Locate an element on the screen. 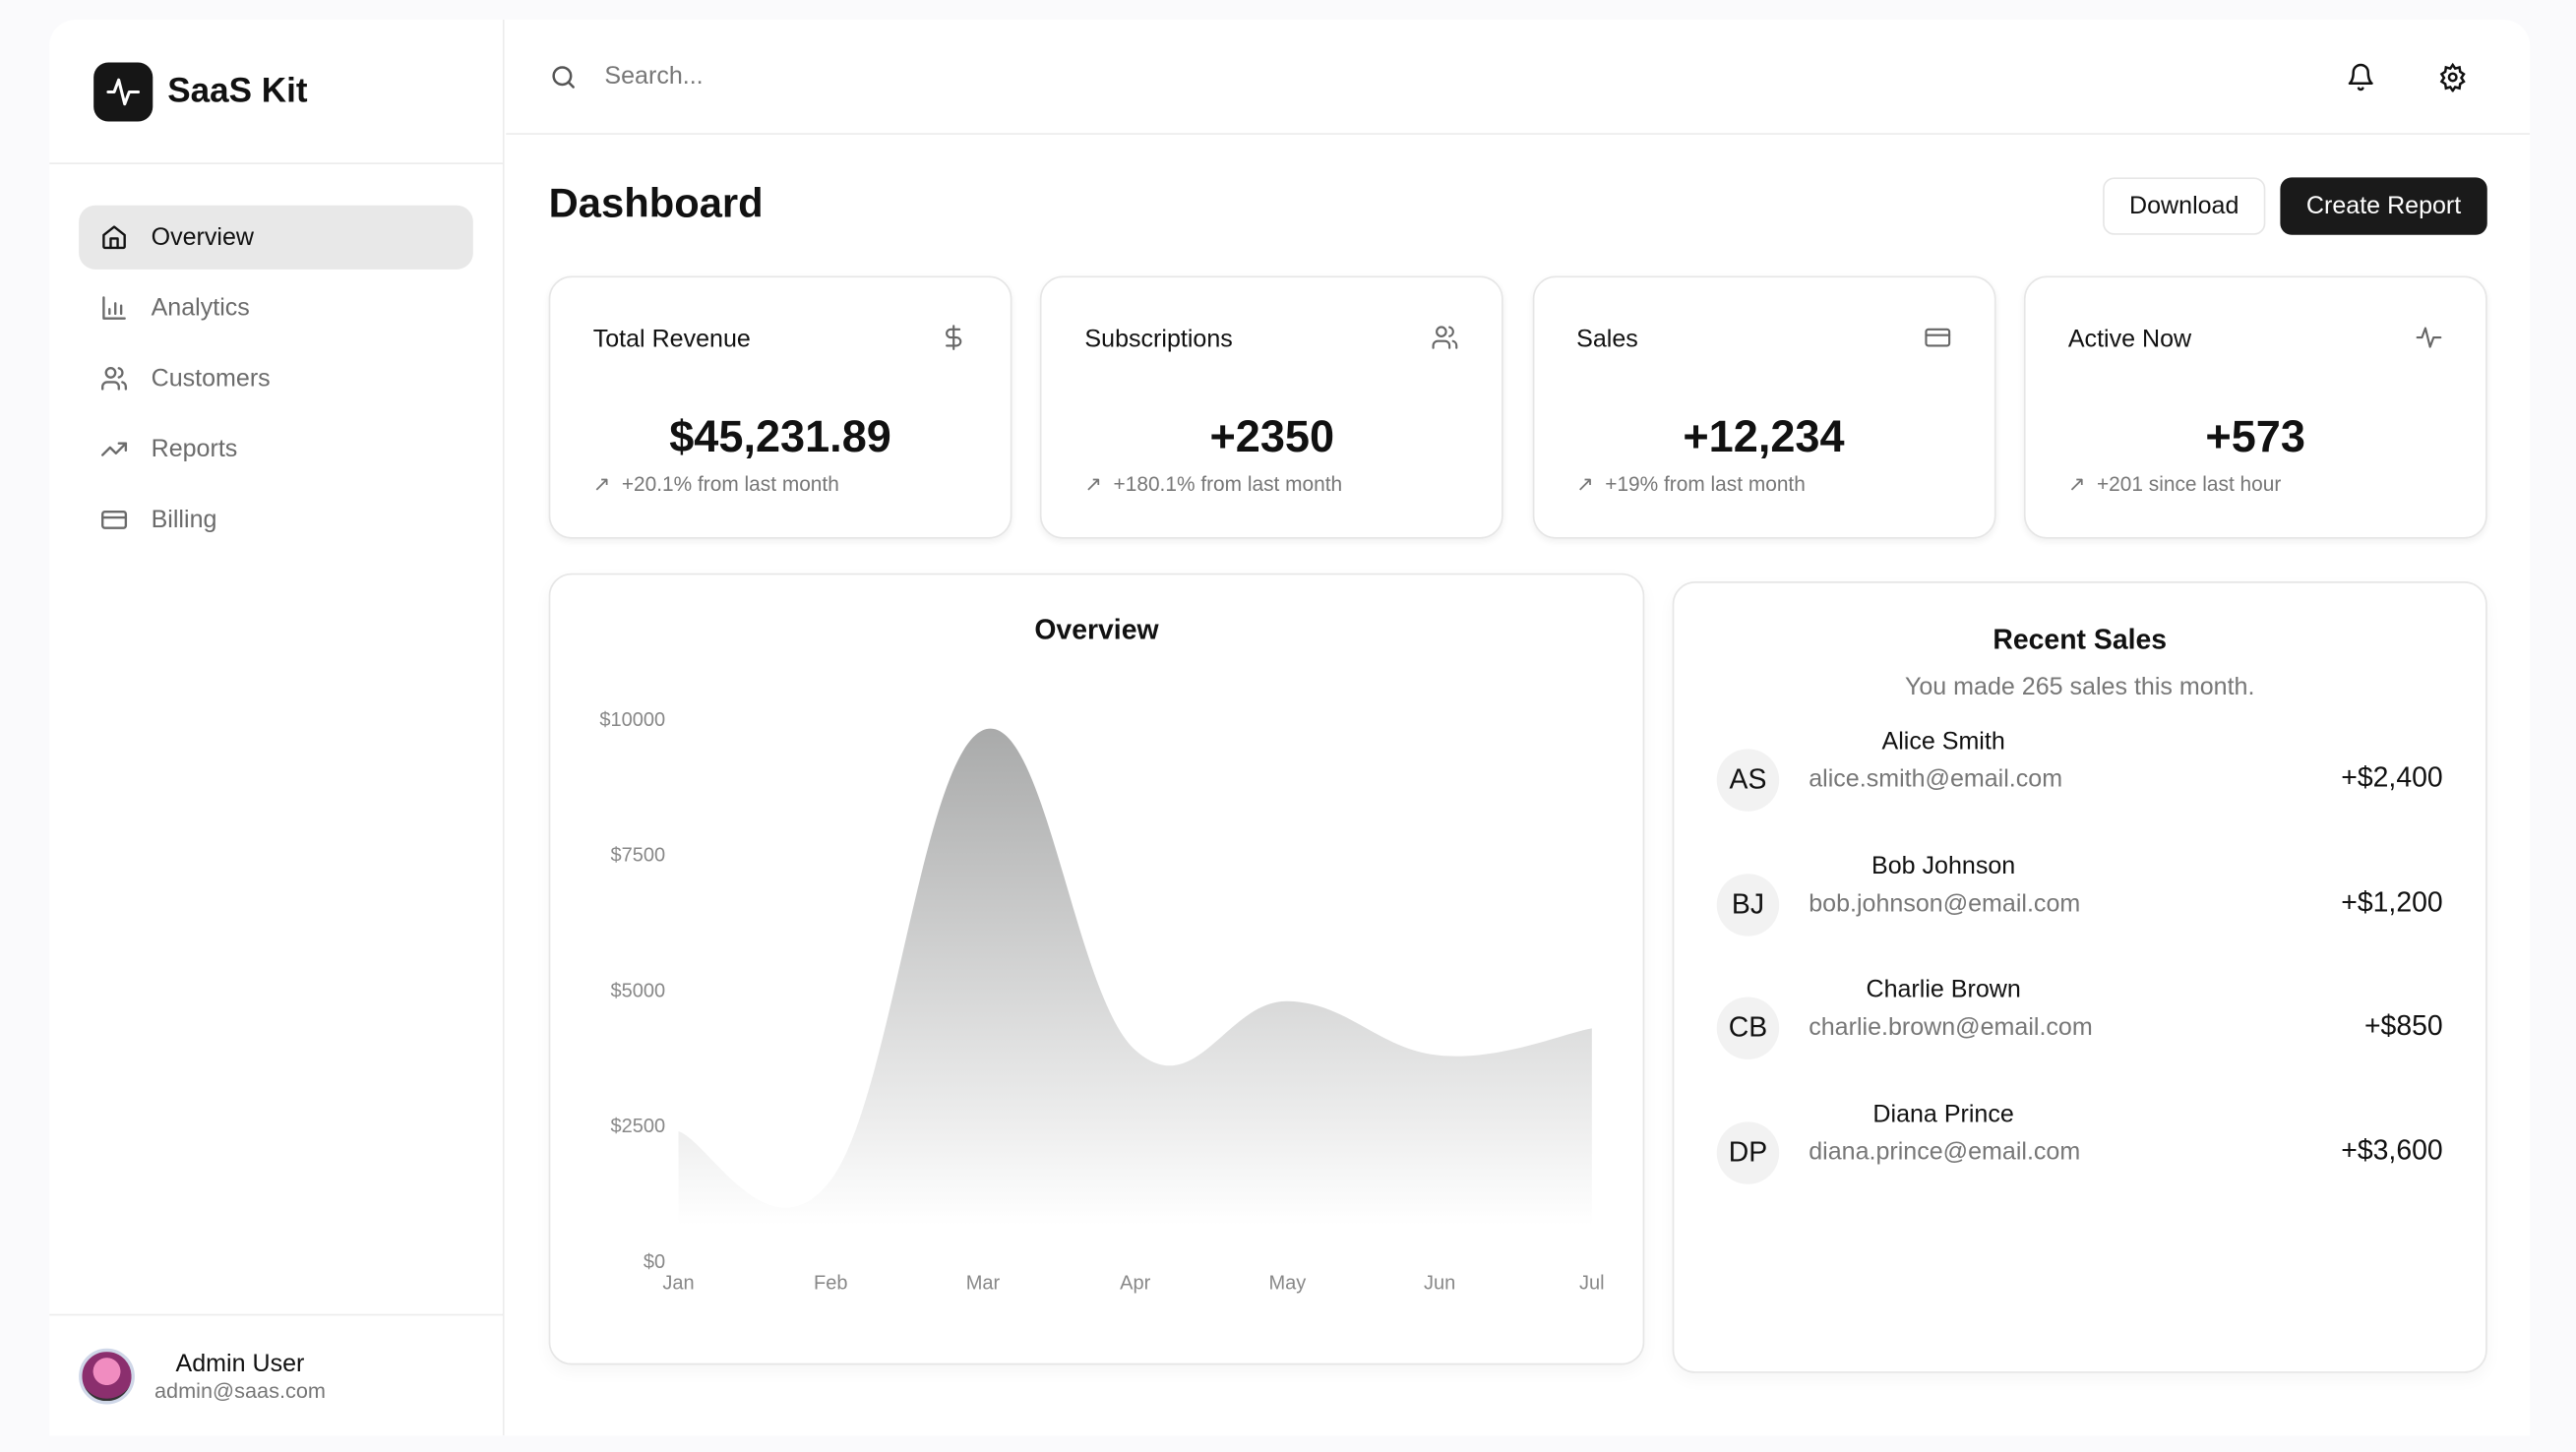 This screenshot has width=2576, height=1452. download-button: Download is located at coordinates (2184, 206).